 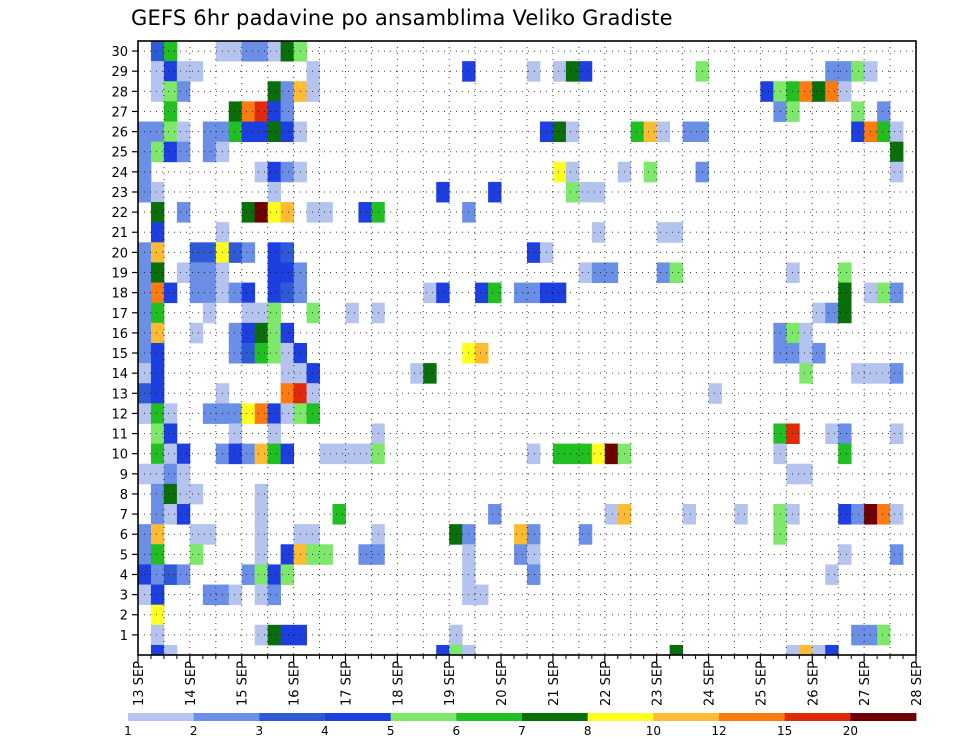 What do you see at coordinates (119, 213) in the screenshot?
I see `y-tick-label: 22` at bounding box center [119, 213].